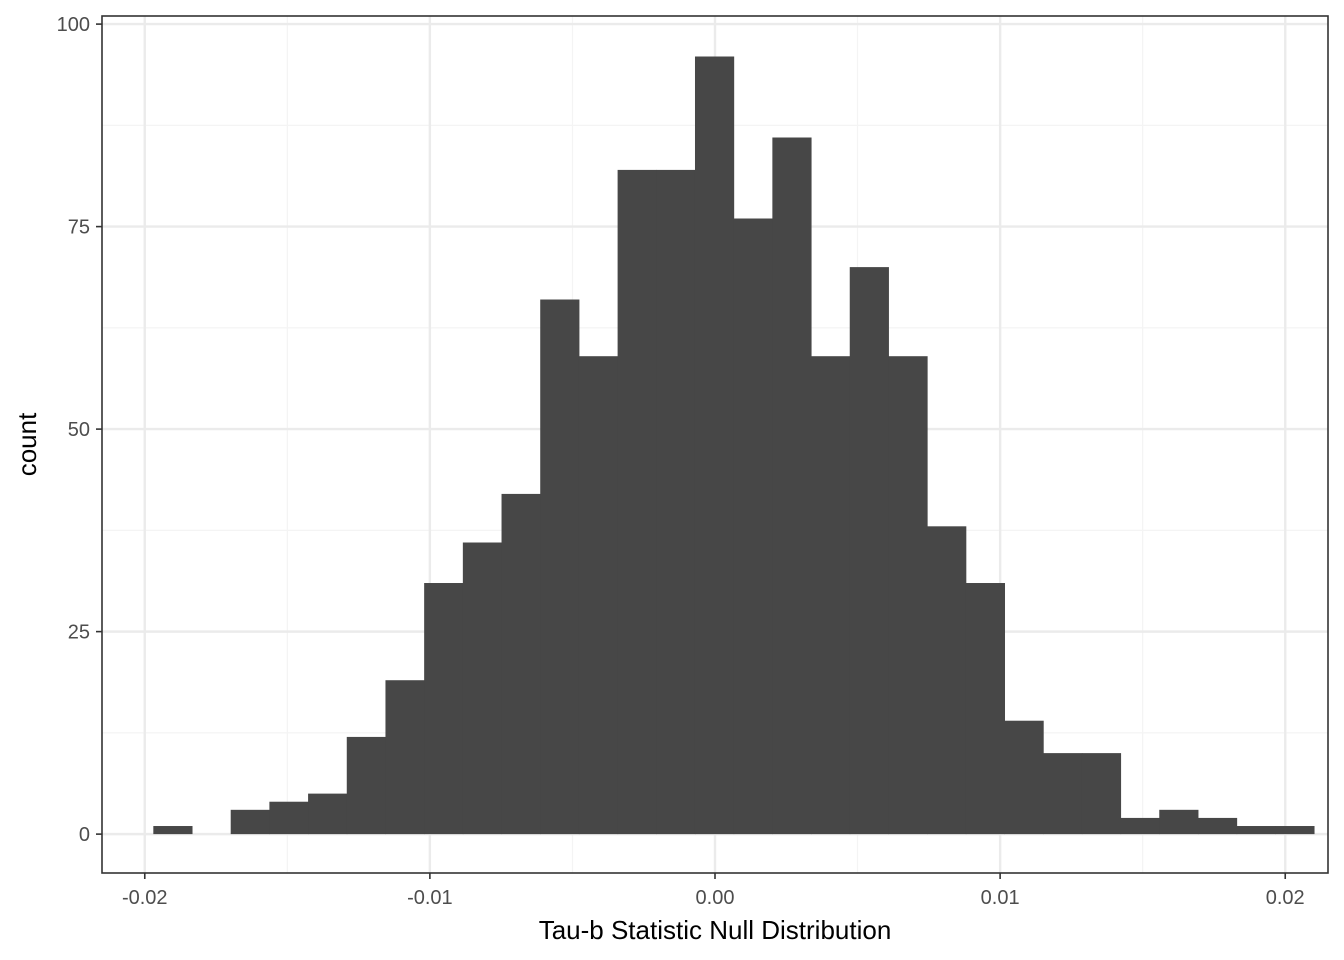  Describe the element at coordinates (79, 228) in the screenshot. I see `y-tick-label: 75` at that location.